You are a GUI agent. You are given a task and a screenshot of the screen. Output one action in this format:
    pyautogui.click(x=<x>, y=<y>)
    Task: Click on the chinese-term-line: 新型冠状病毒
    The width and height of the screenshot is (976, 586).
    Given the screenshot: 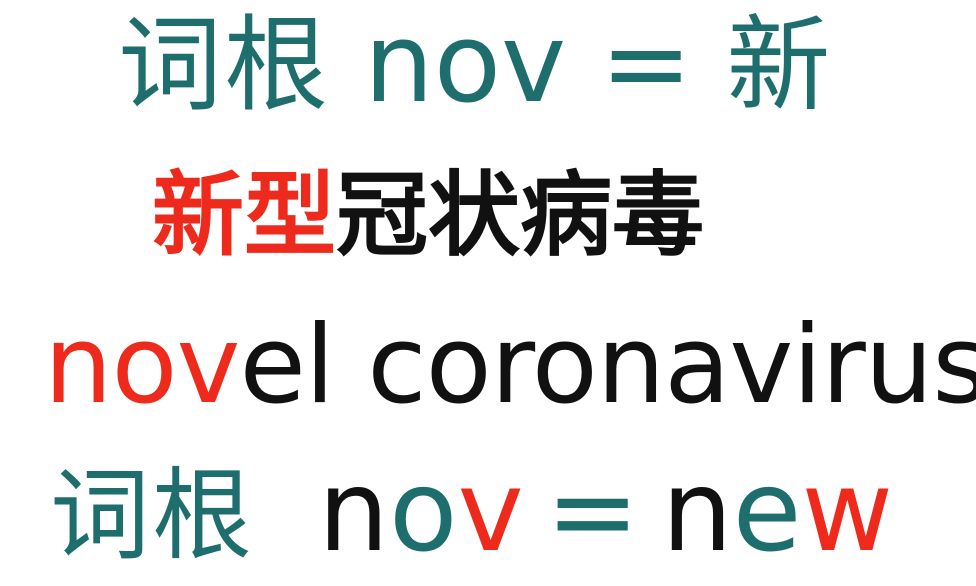 What is the action you would take?
    pyautogui.click(x=428, y=216)
    